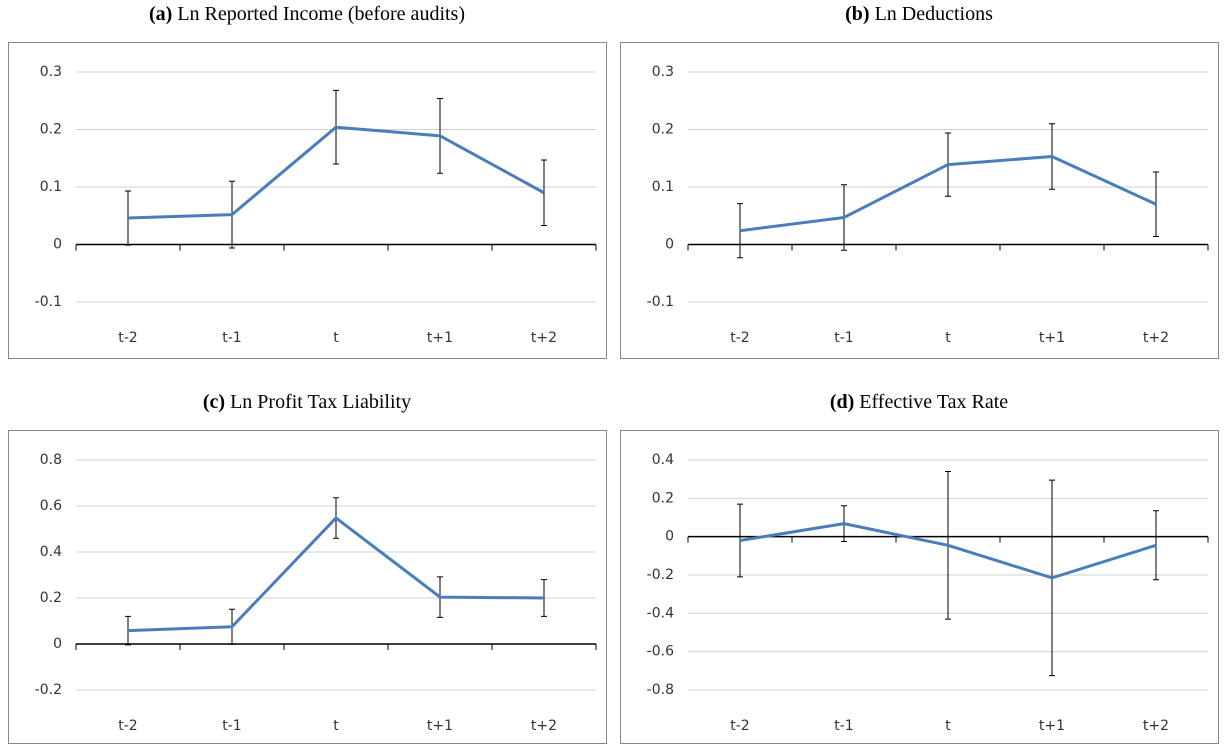 The width and height of the screenshot is (1226, 744). I want to click on panel-title-text: Effective Tax Rate, so click(933, 402).